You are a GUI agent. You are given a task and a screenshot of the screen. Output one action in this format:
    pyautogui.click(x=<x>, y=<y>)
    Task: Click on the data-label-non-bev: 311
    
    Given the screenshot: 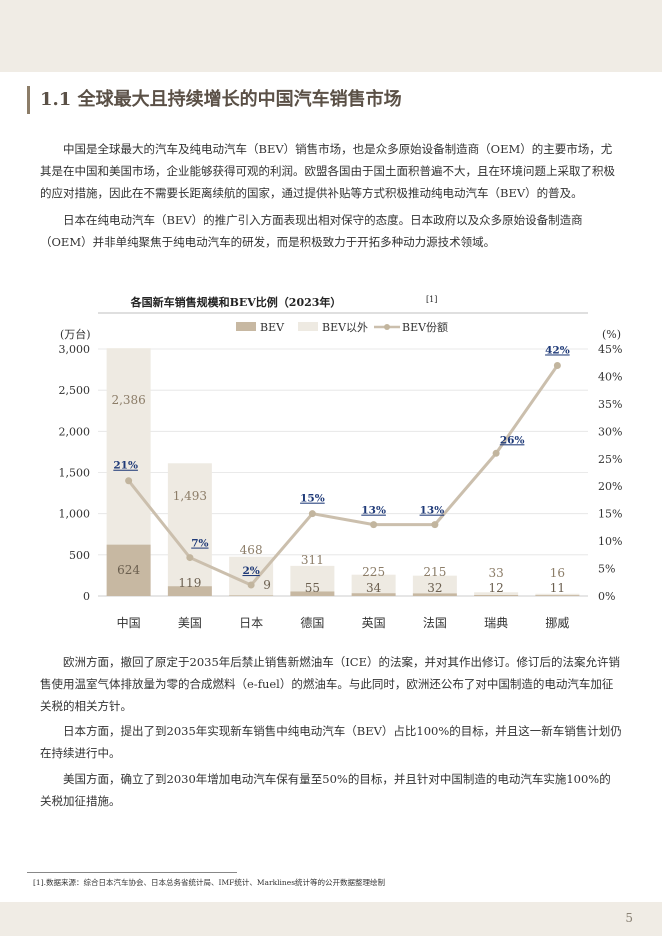 What is the action you would take?
    pyautogui.click(x=312, y=560)
    